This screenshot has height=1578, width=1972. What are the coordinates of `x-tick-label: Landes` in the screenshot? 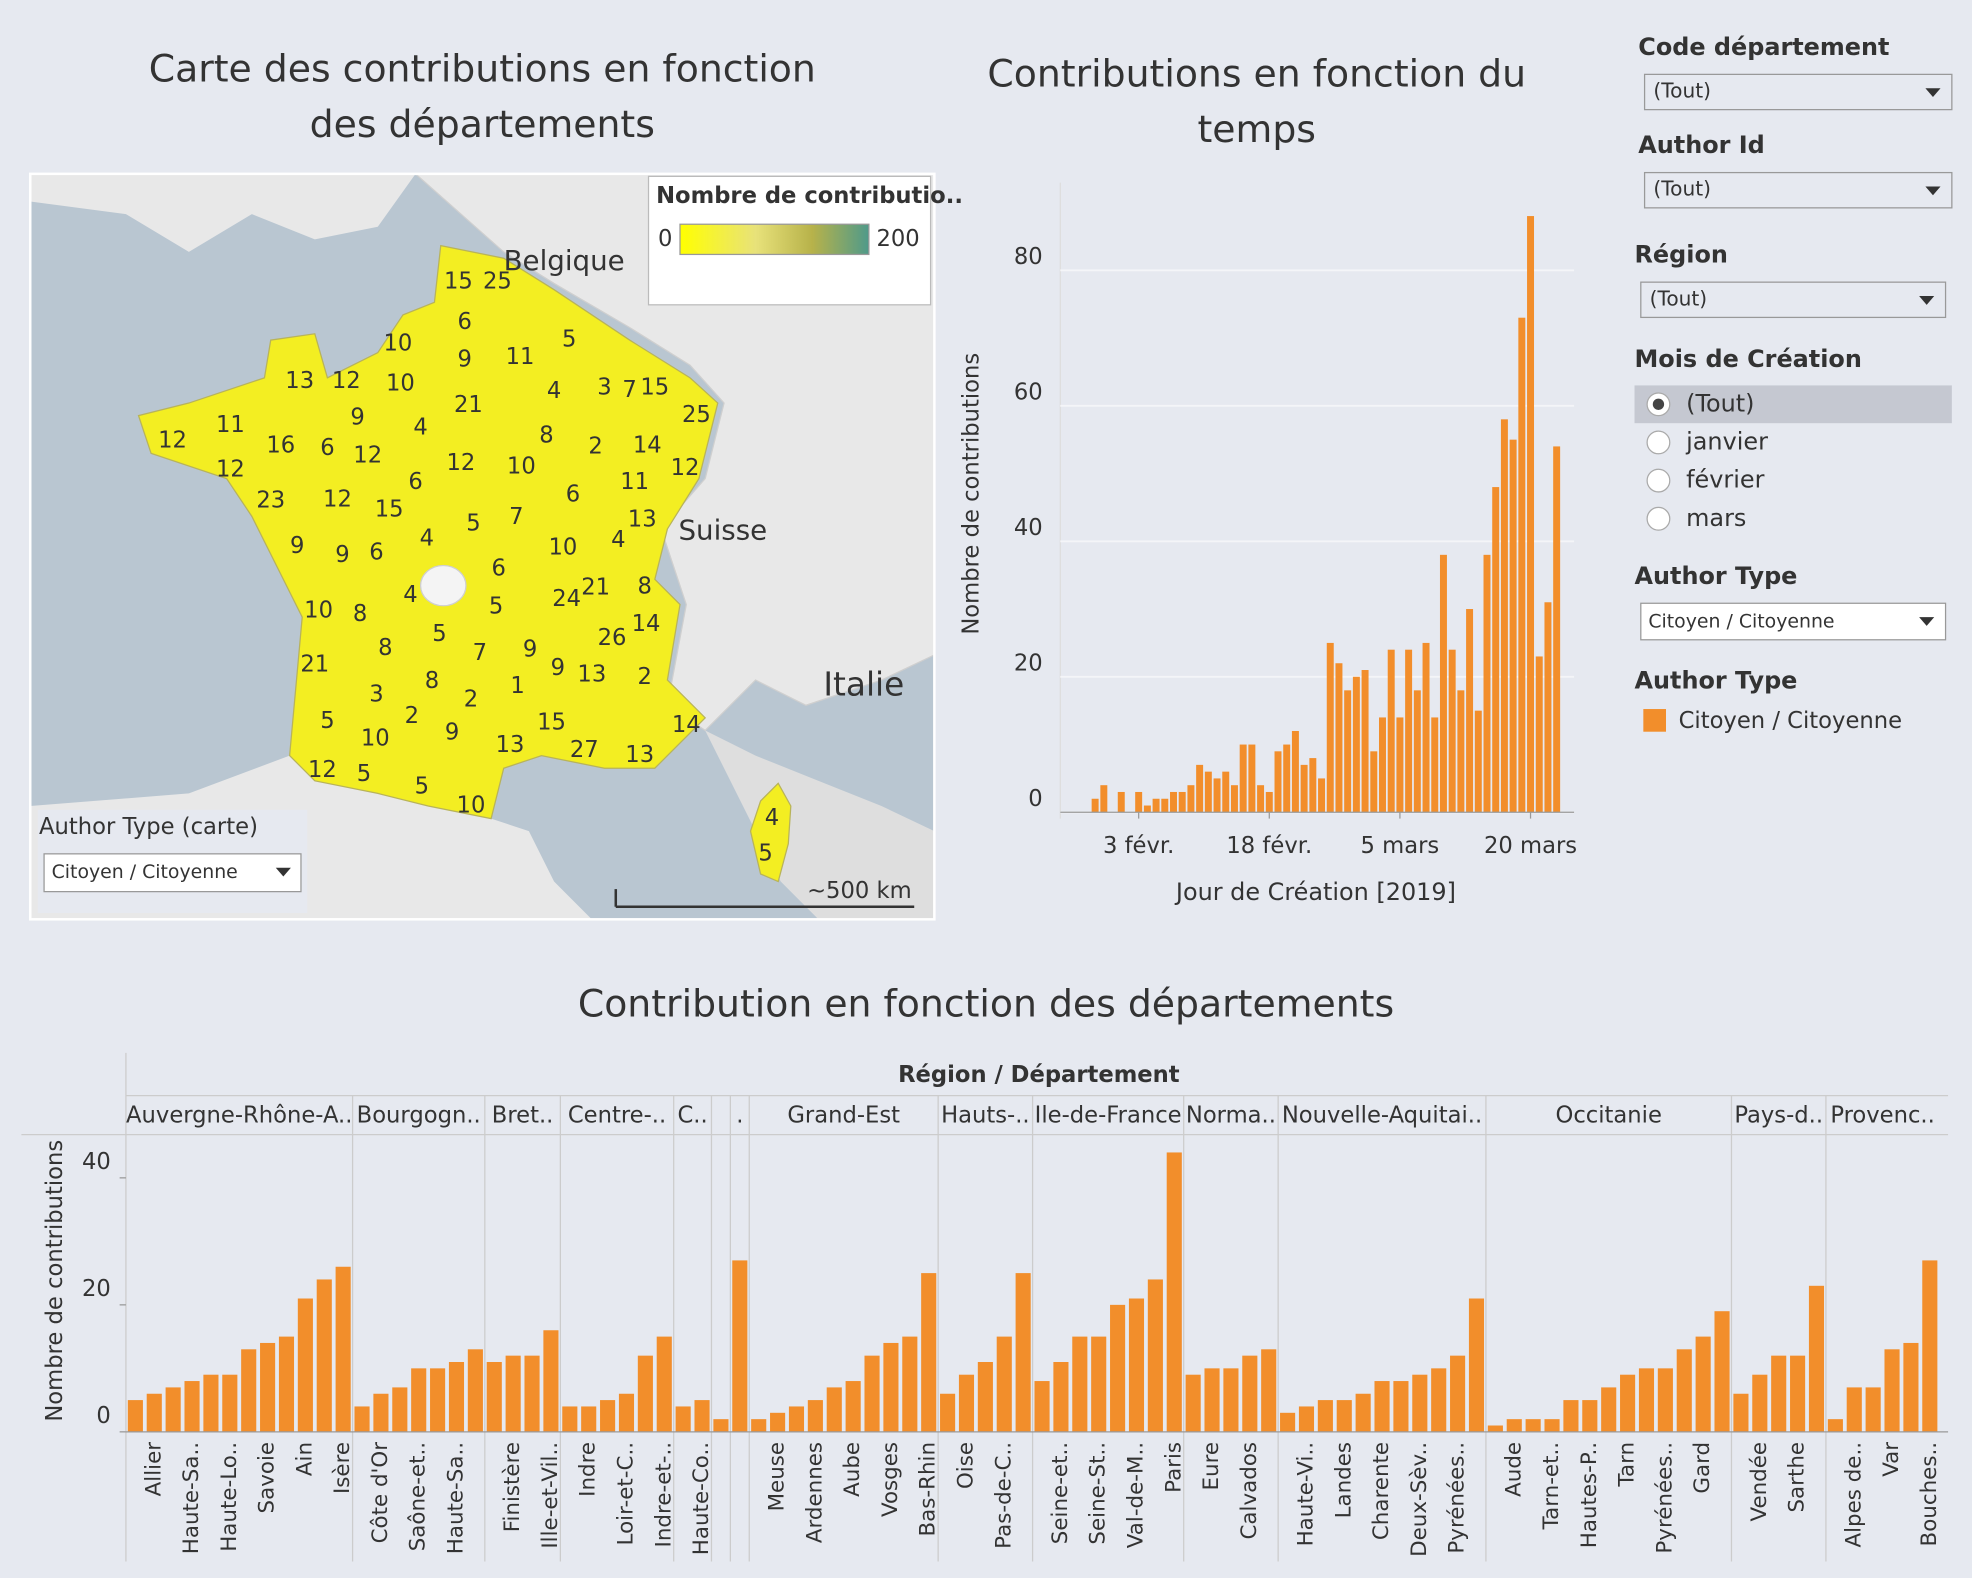 It's located at (1343, 1480).